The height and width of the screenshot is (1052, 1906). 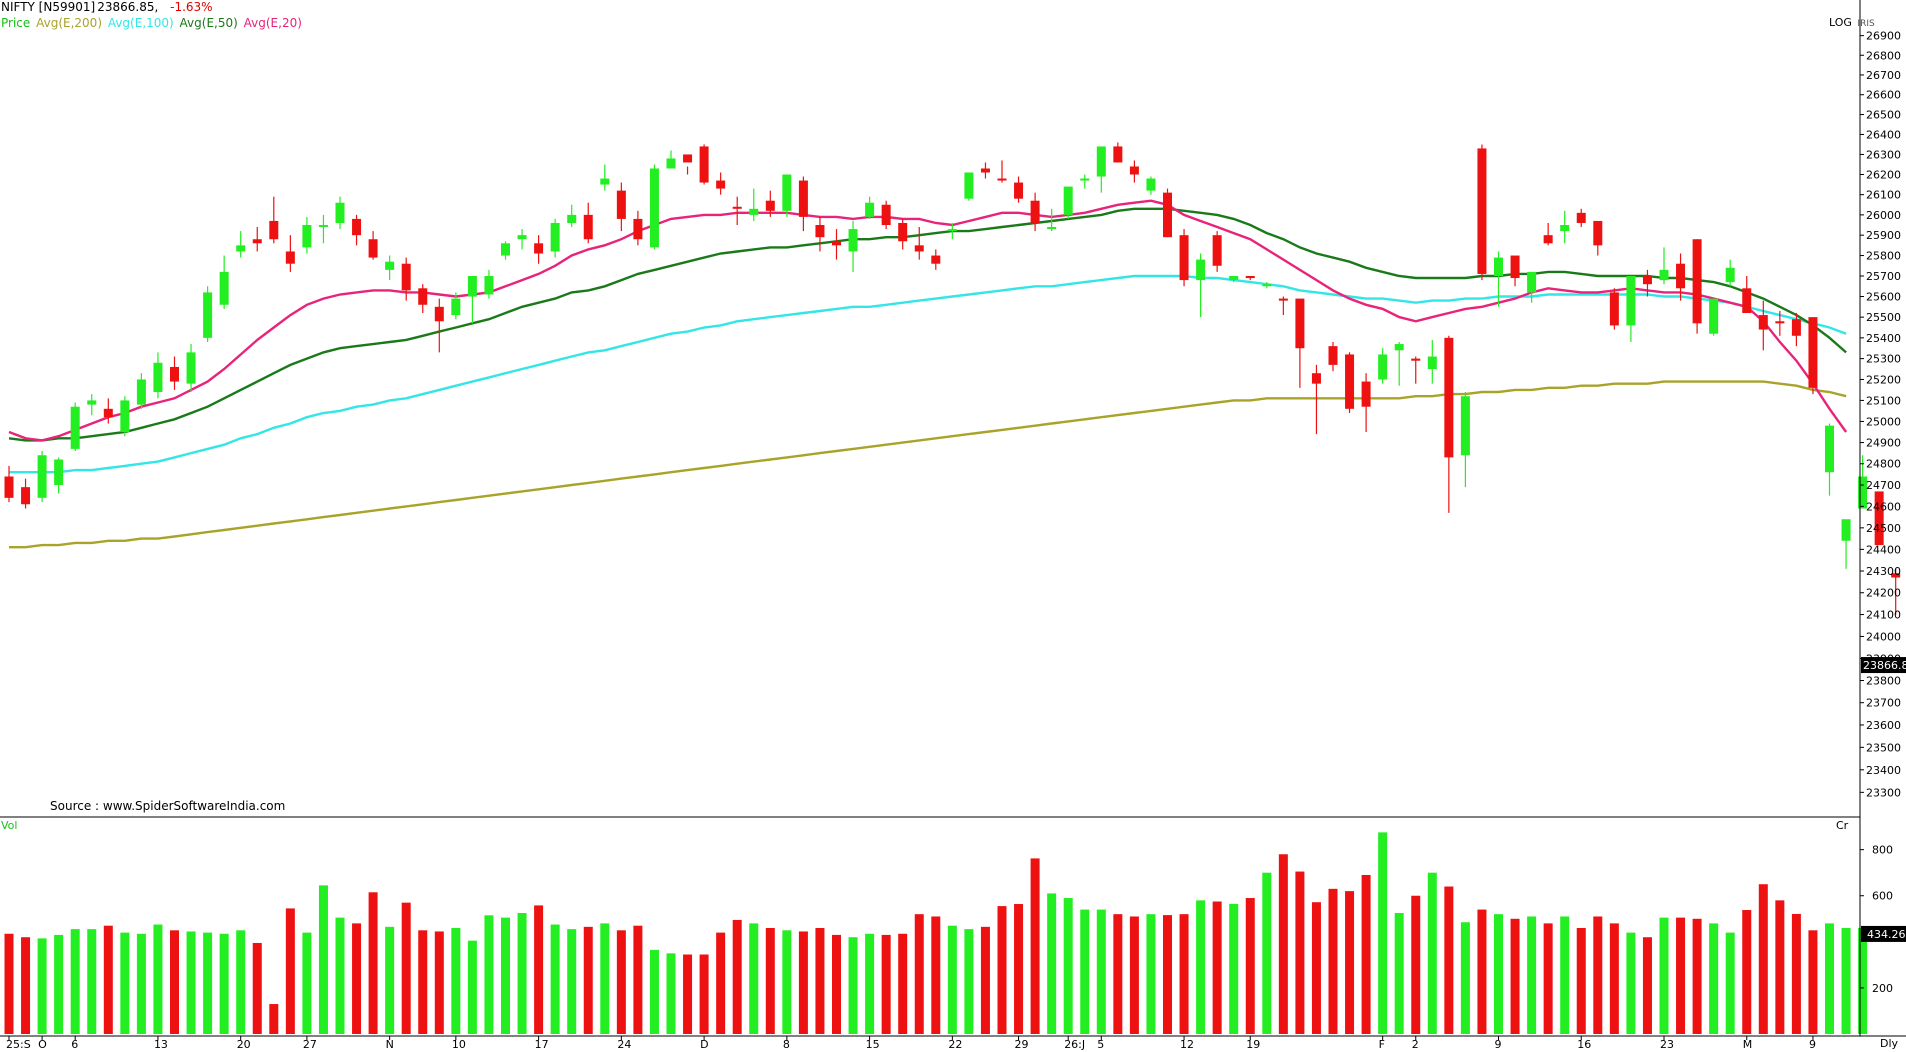 What do you see at coordinates (1882, 988) in the screenshot?
I see `volume-tick-label: 200` at bounding box center [1882, 988].